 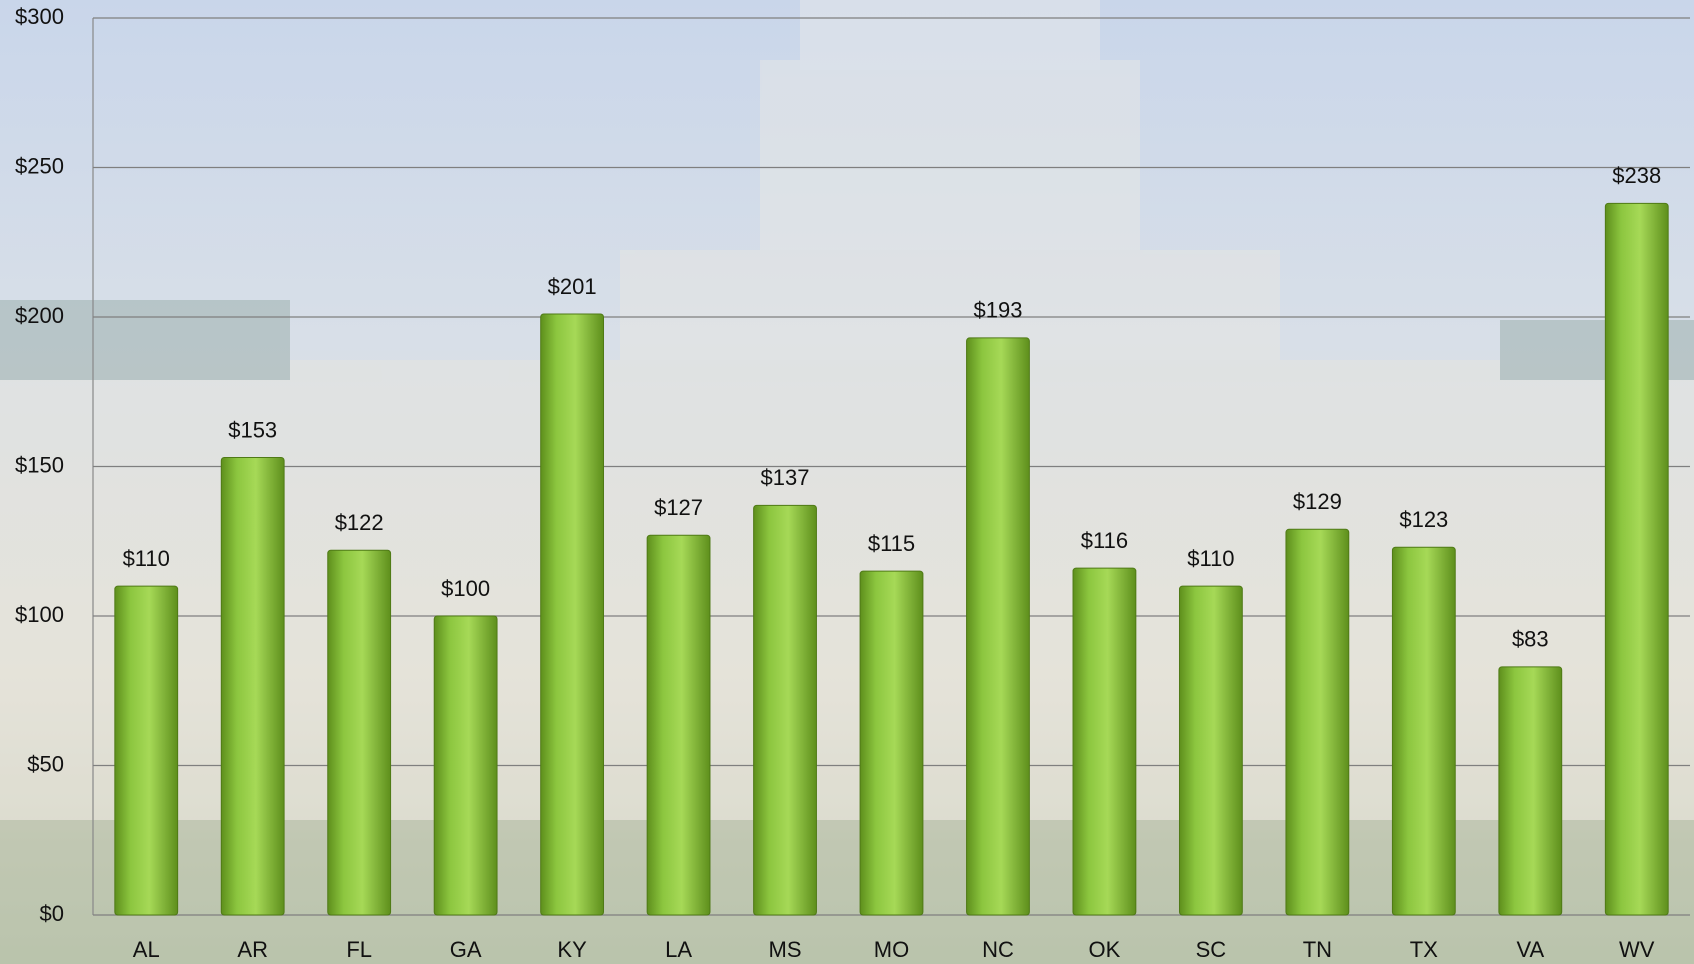 I want to click on x-tick-label: SC, so click(x=1211, y=949).